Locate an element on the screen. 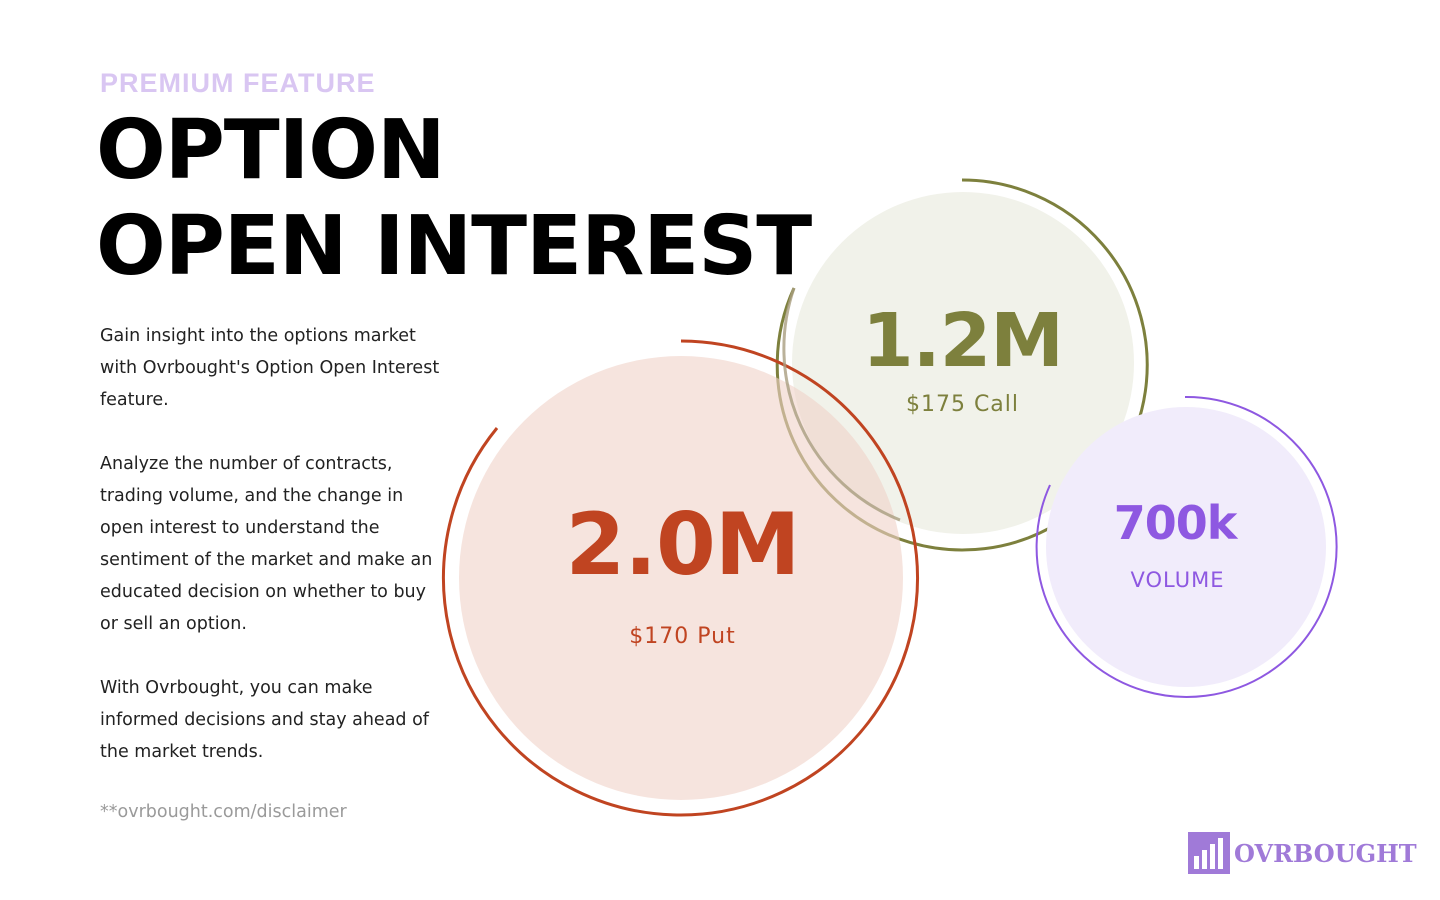 The image size is (1440, 900). eyebrow-label: PREMIUM FEATURE is located at coordinates (238, 83).